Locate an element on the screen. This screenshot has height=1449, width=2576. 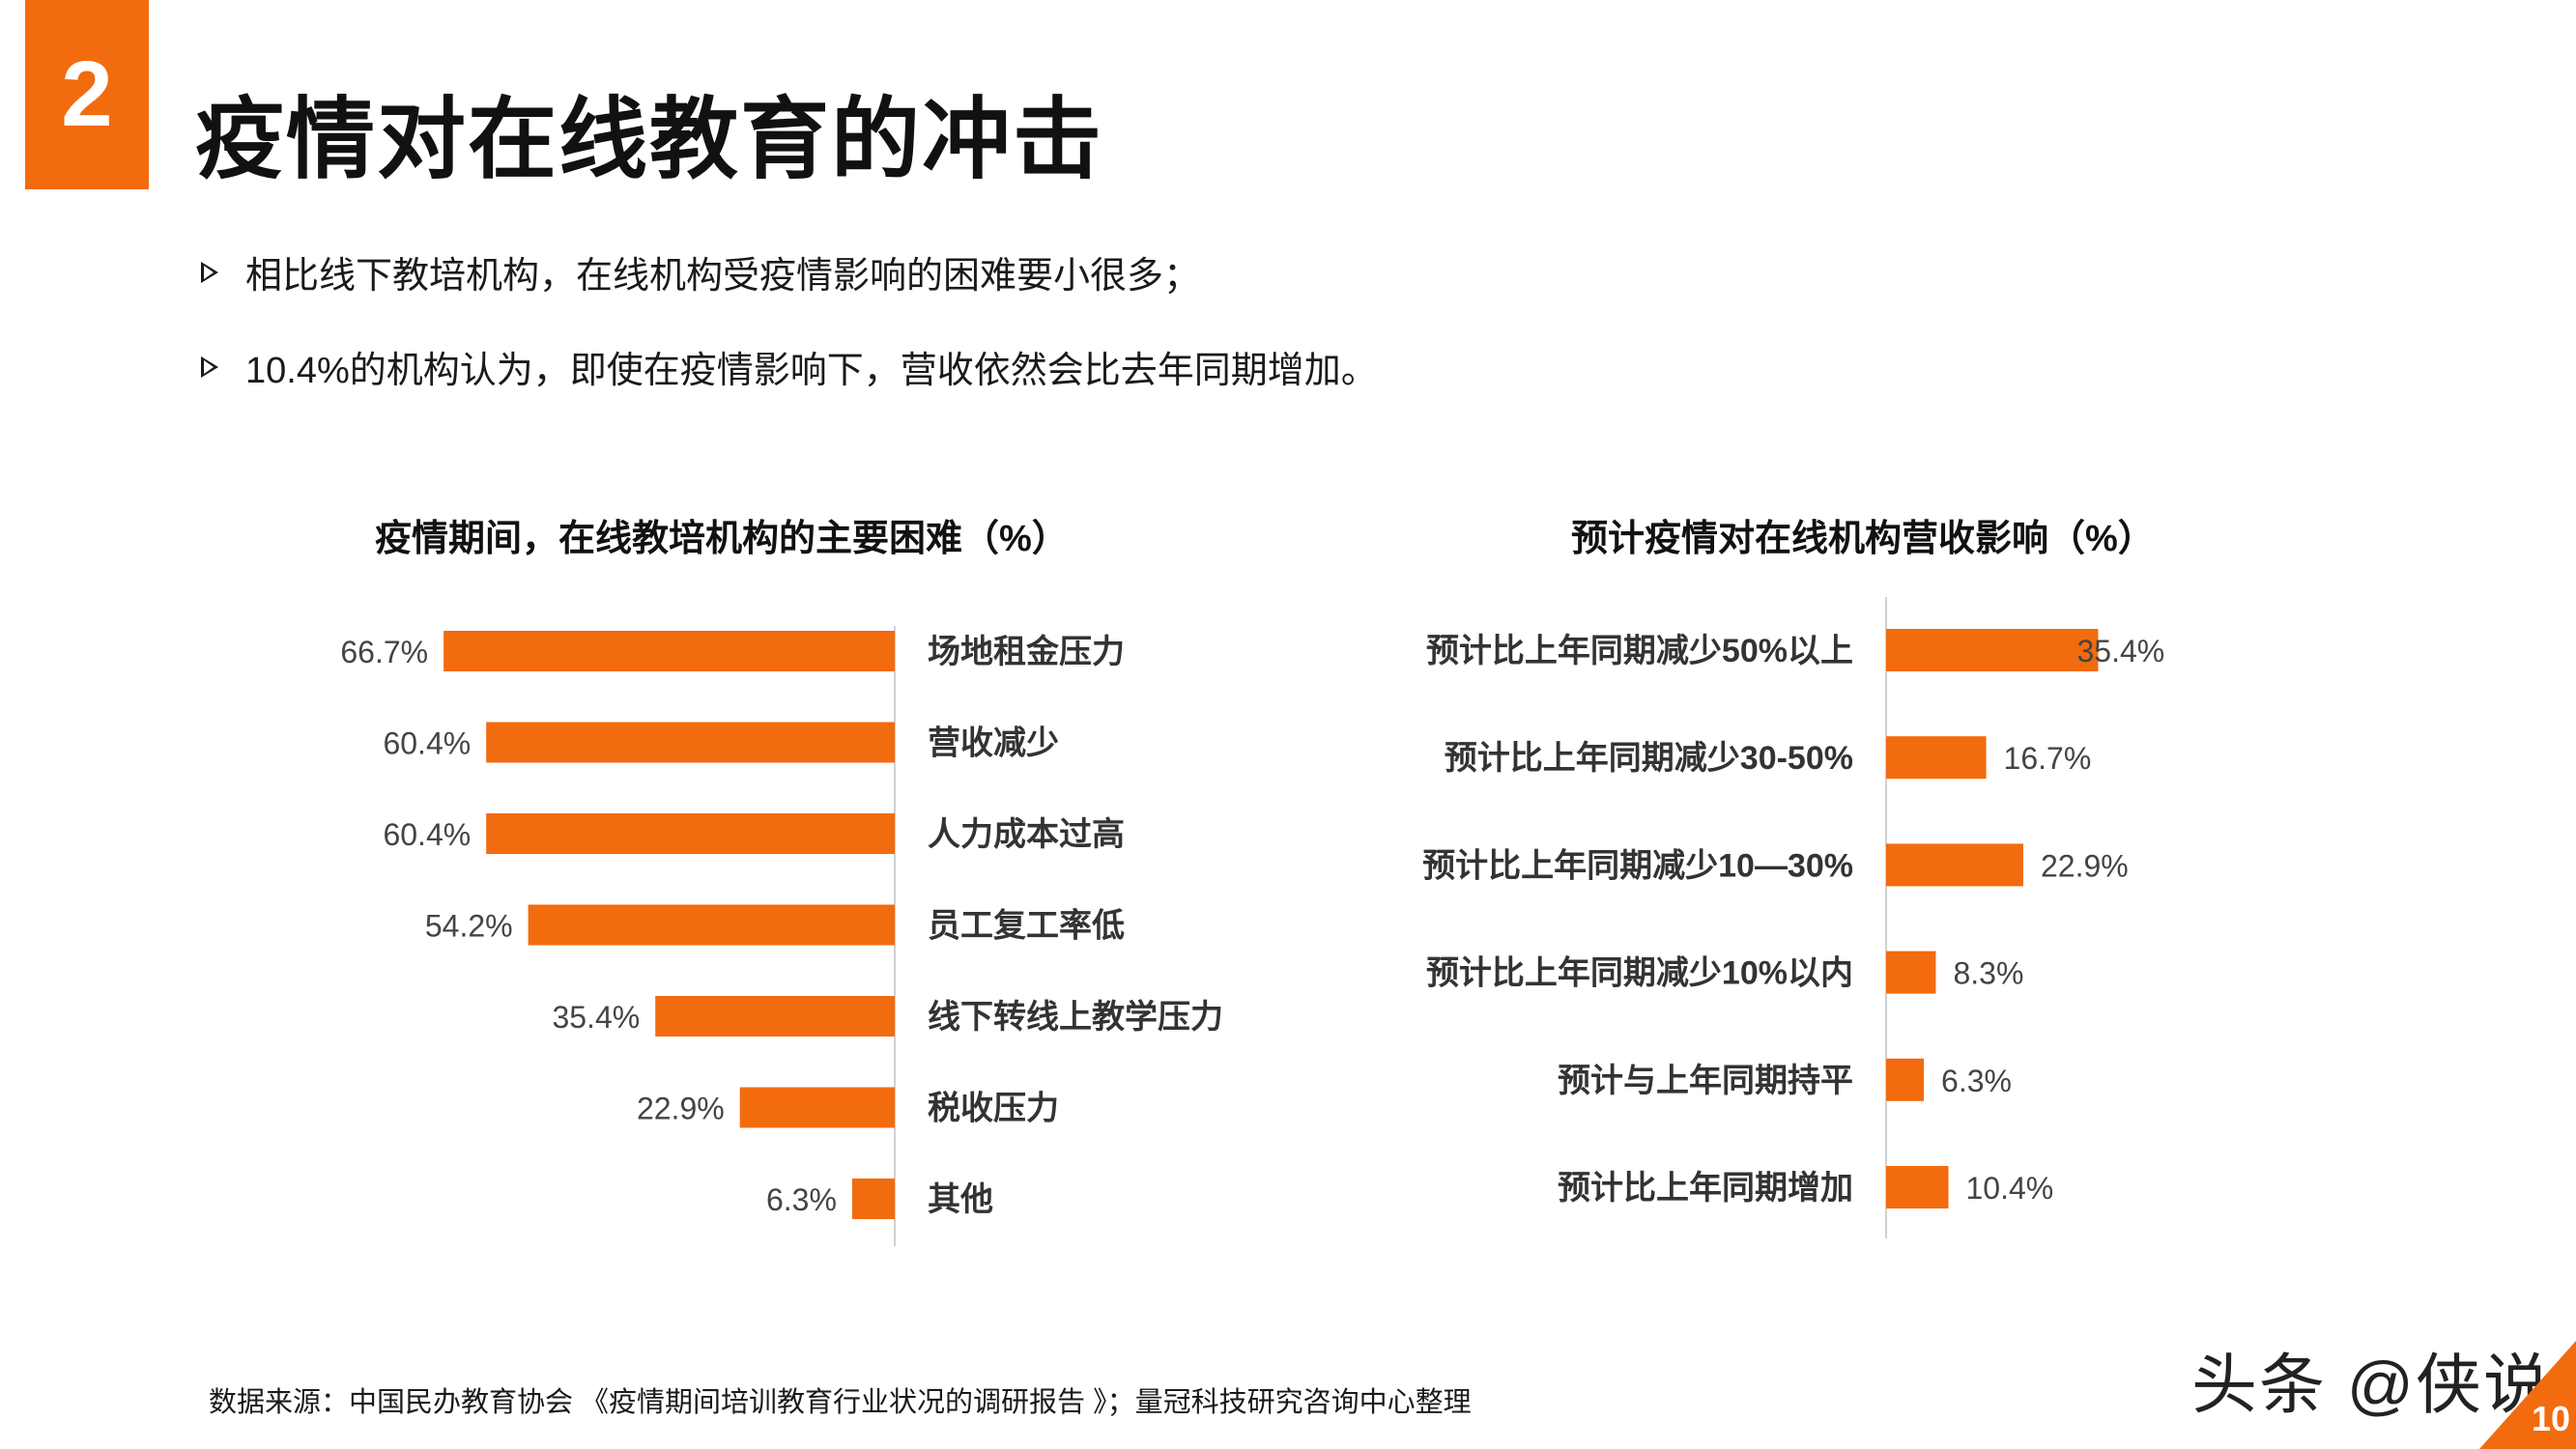
left-chart-category-label: 营收减少 is located at coordinates (994, 743).